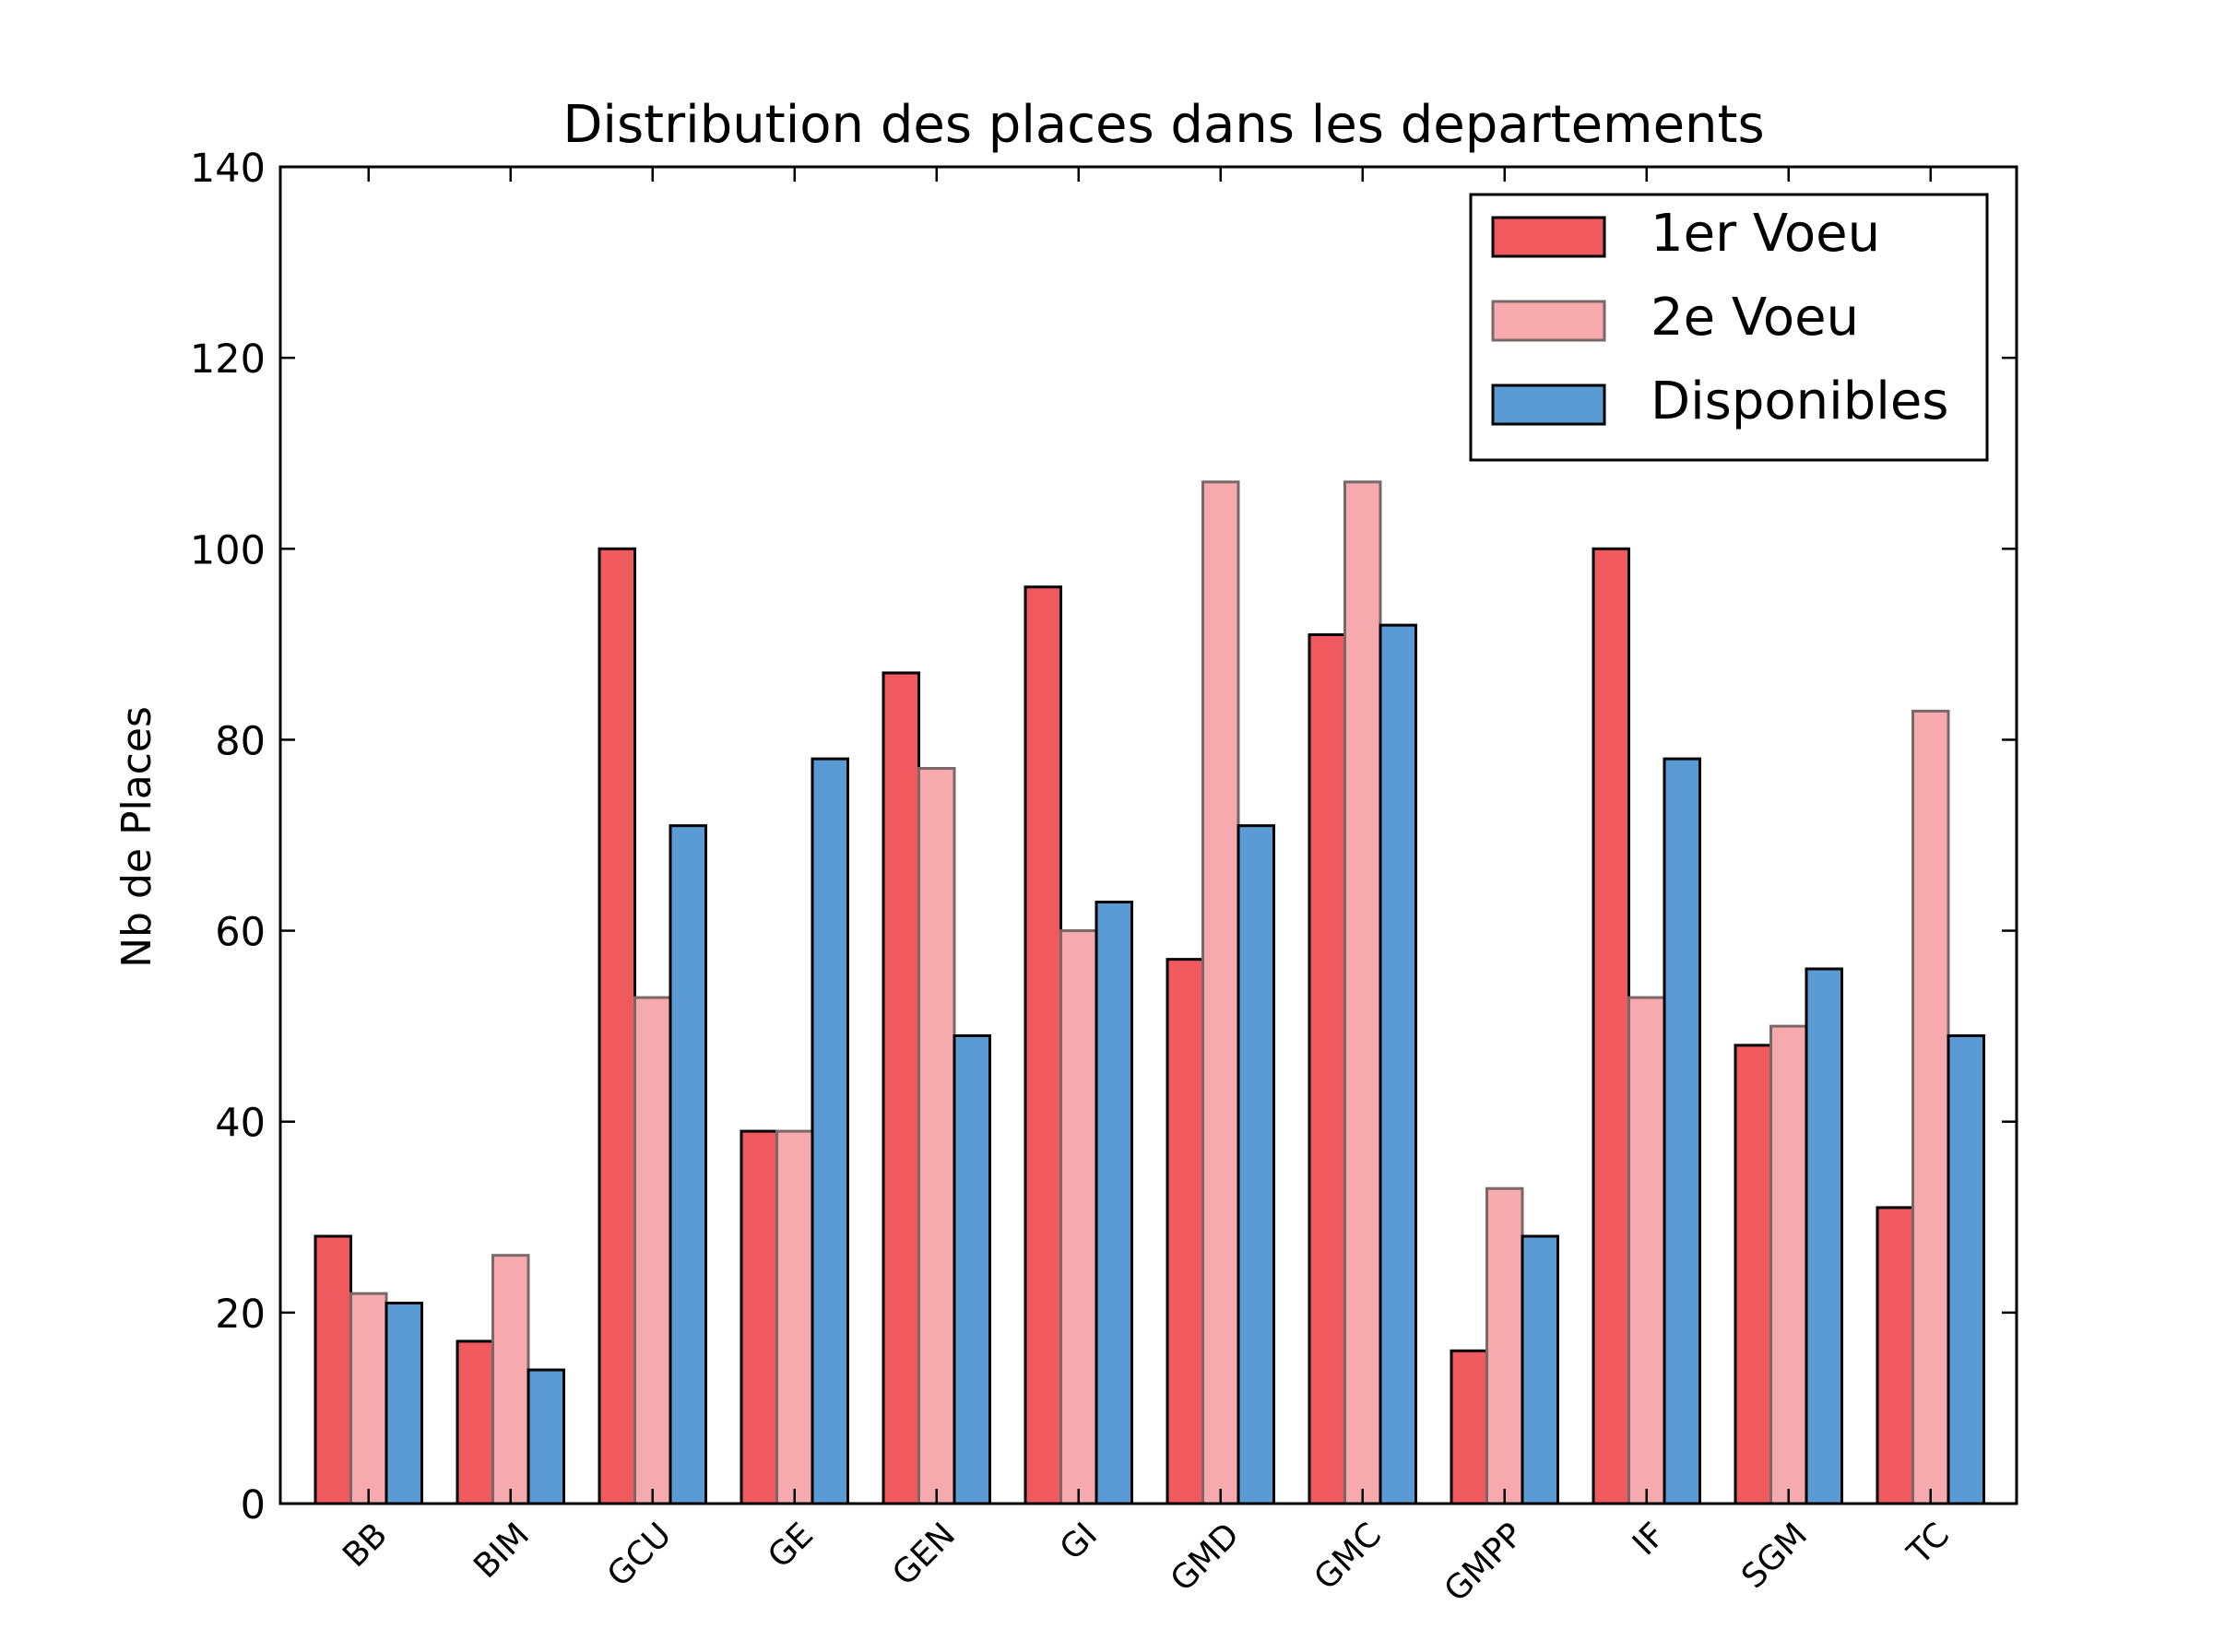 Image resolution: width=2213 pixels, height=1652 pixels. Describe the element at coordinates (240, 741) in the screenshot. I see `y-tick-label: 80` at that location.